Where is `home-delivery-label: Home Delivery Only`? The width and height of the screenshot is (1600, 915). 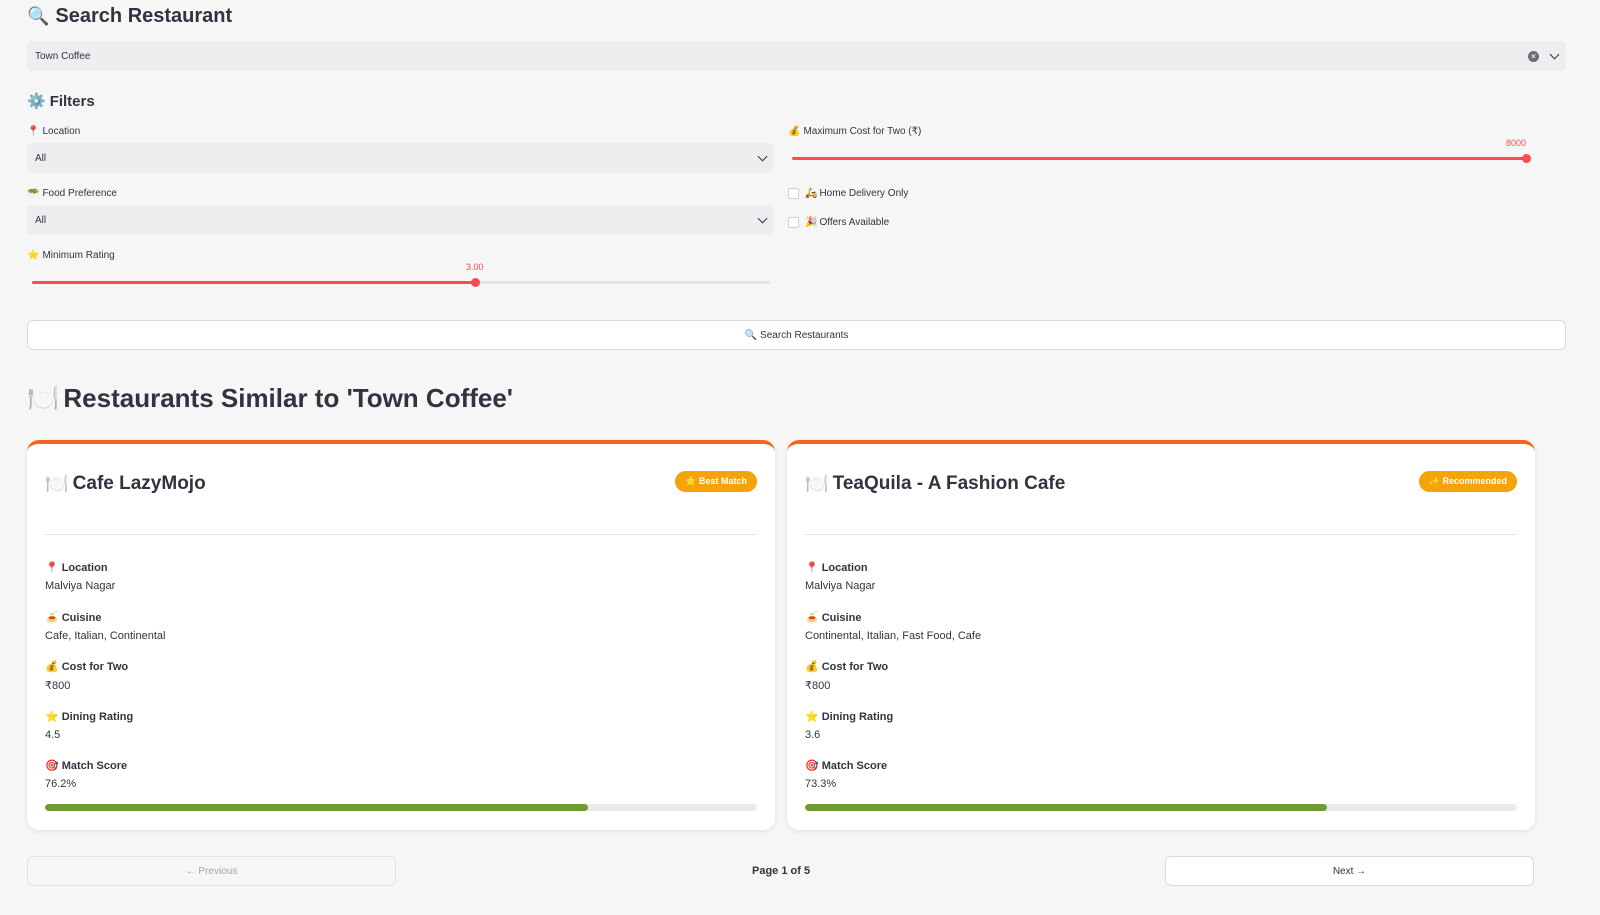
home-delivery-label: Home Delivery Only is located at coordinates (864, 193).